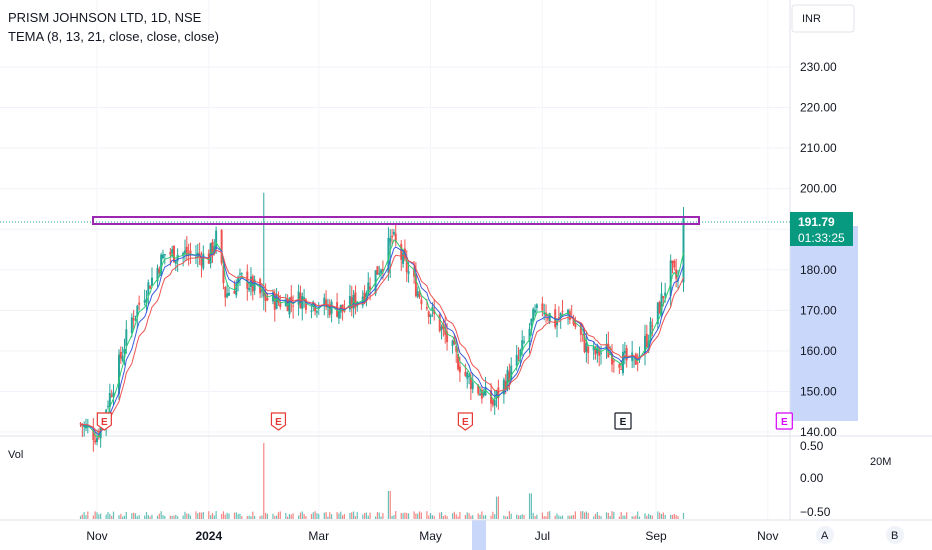 The width and height of the screenshot is (932, 550). I want to click on volume-tick-label: 0.50, so click(812, 446).